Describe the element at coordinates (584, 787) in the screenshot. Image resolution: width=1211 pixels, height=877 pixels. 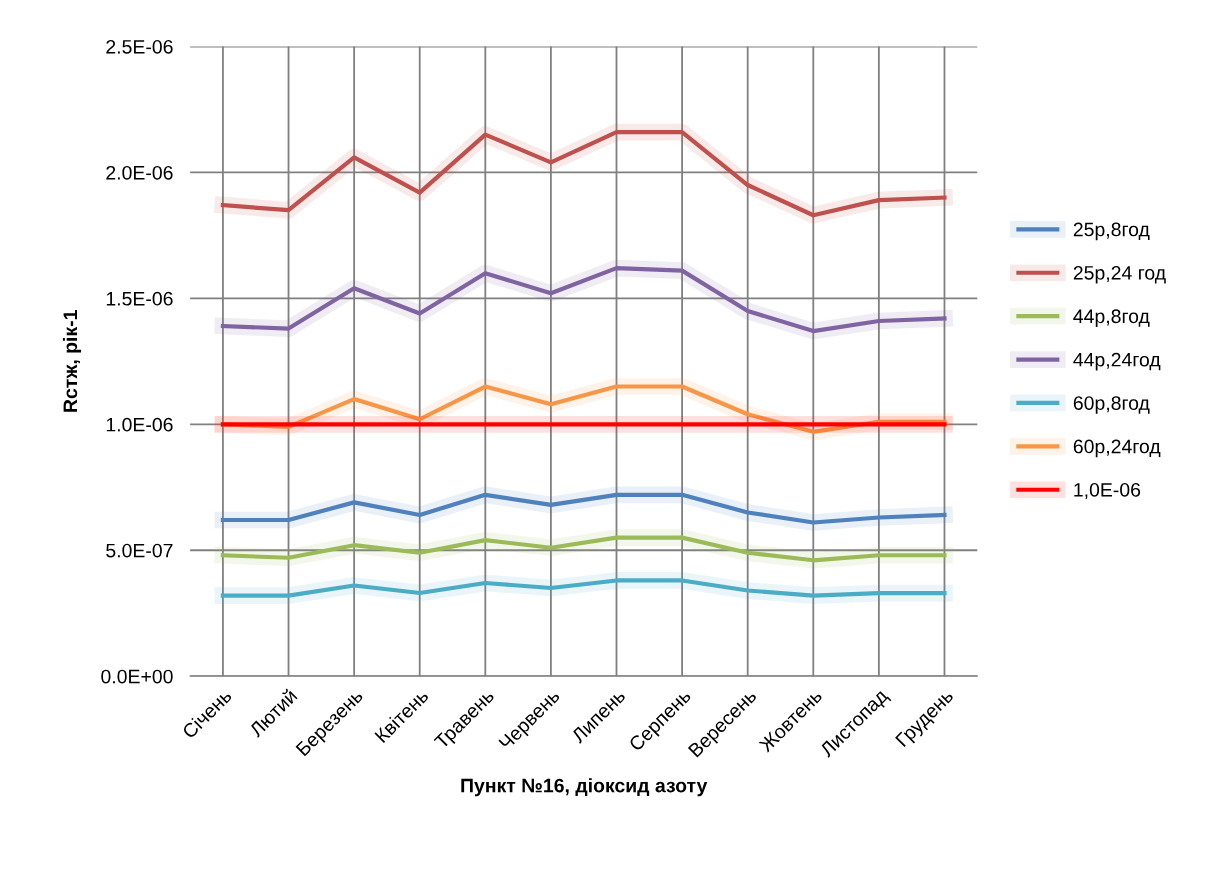
I see `x-axis-title: Пункт №16, діоксид азоту` at that location.